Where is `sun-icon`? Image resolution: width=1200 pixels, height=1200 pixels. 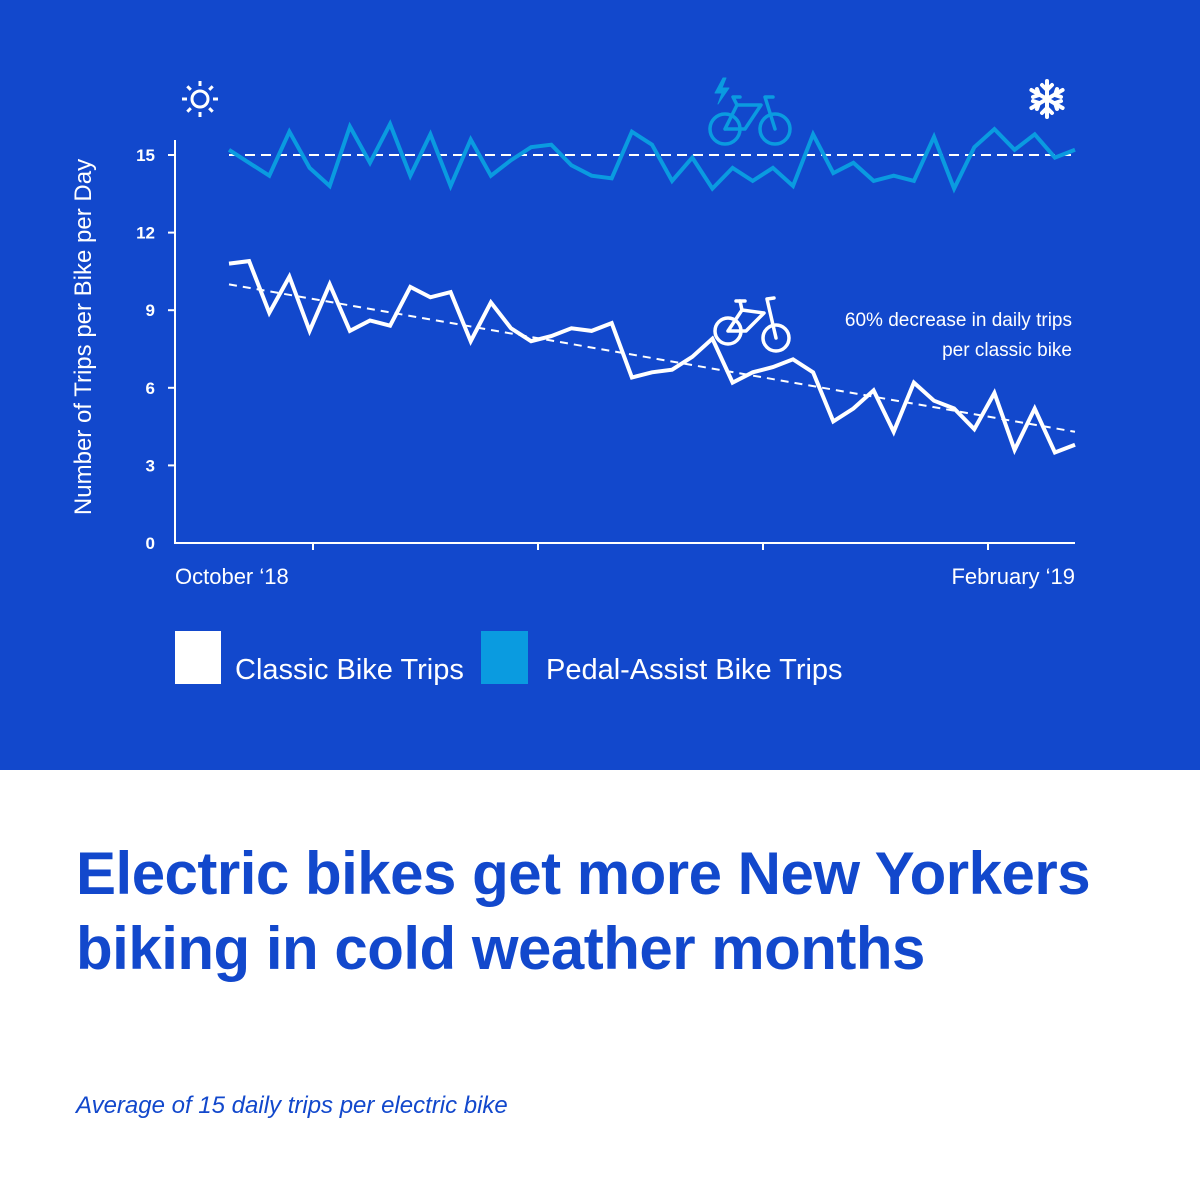 sun-icon is located at coordinates (200, 99).